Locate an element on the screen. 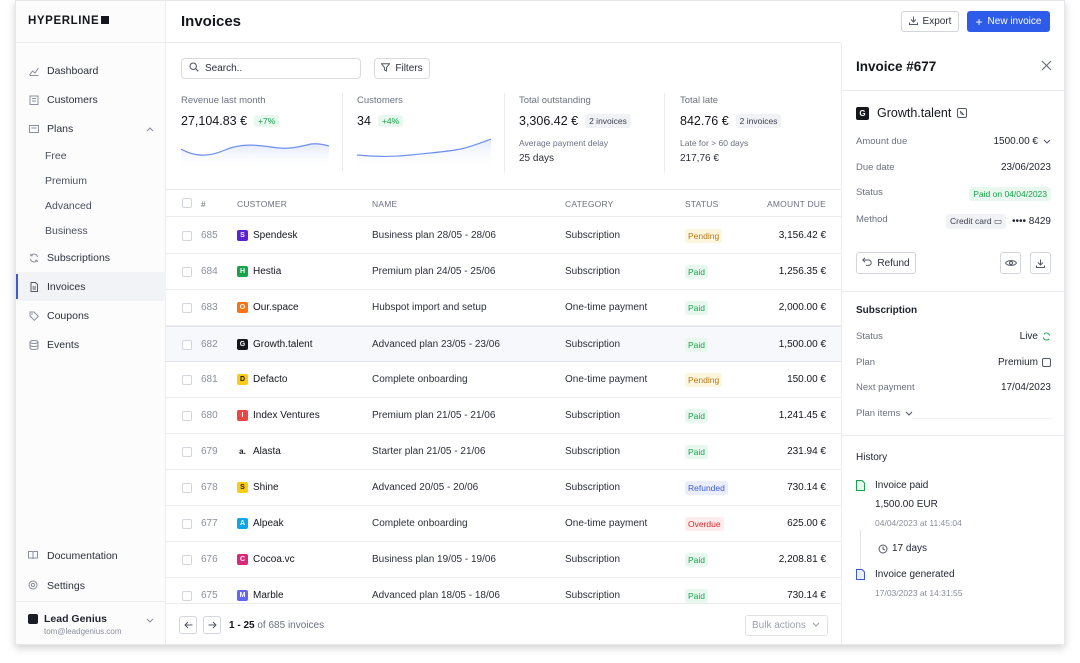 Image resolution: width=1080 pixels, height=663 pixels. method-row: Method Credit card ▭ •••• 8429 is located at coordinates (953, 221).